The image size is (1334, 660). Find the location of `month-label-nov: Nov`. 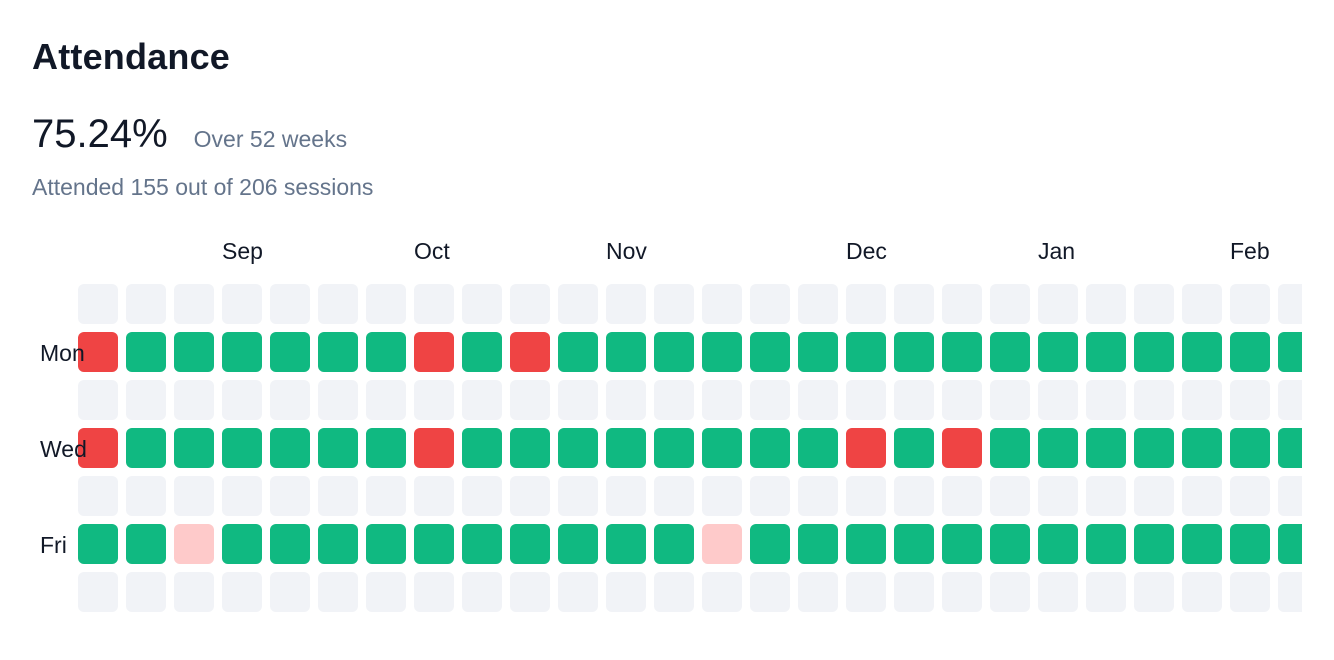

month-label-nov: Nov is located at coordinates (626, 251).